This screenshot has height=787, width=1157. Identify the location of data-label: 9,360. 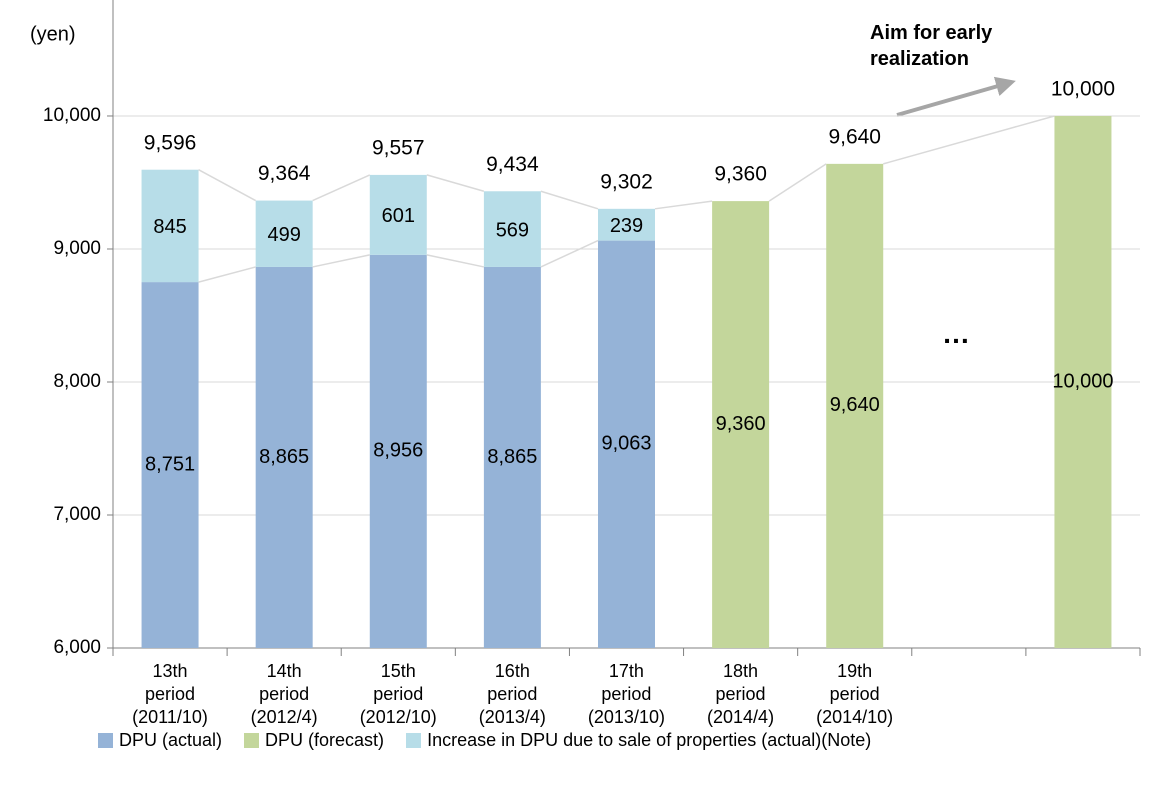
(741, 424).